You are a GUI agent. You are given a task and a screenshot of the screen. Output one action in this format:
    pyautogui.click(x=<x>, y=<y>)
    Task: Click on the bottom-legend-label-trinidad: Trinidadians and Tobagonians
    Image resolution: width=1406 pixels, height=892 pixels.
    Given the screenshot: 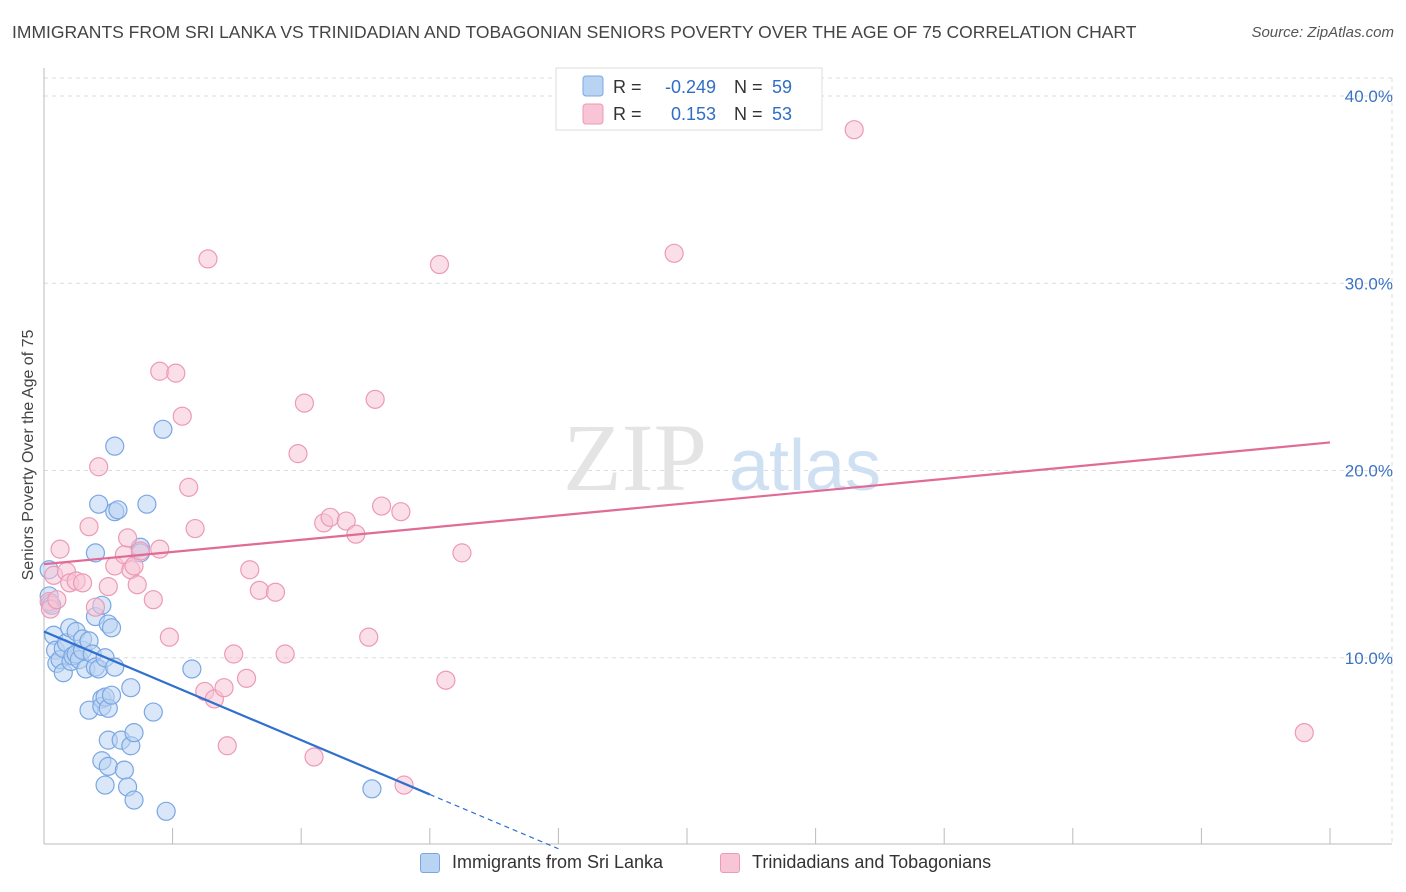 What is the action you would take?
    pyautogui.click(x=872, y=862)
    